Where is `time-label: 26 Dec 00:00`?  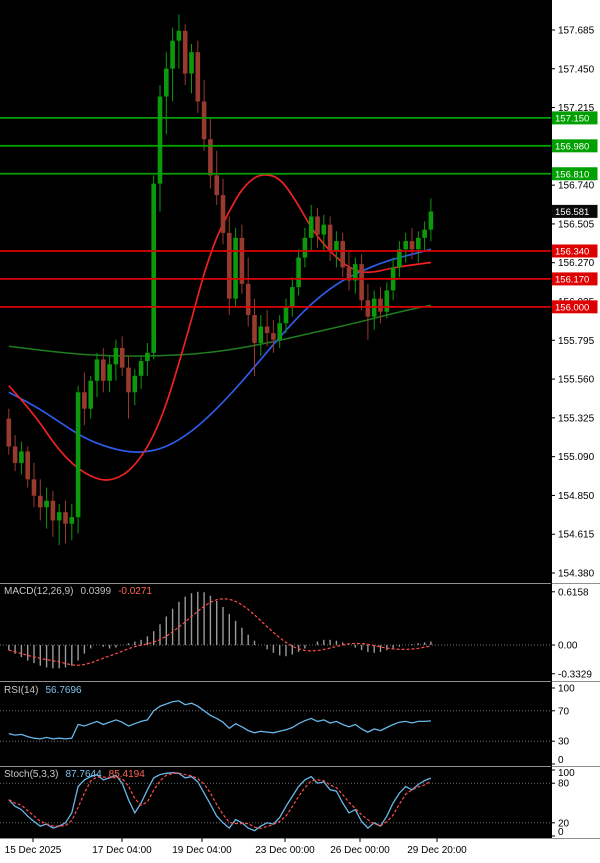
time-label: 26 Dec 00:00 is located at coordinates (360, 850).